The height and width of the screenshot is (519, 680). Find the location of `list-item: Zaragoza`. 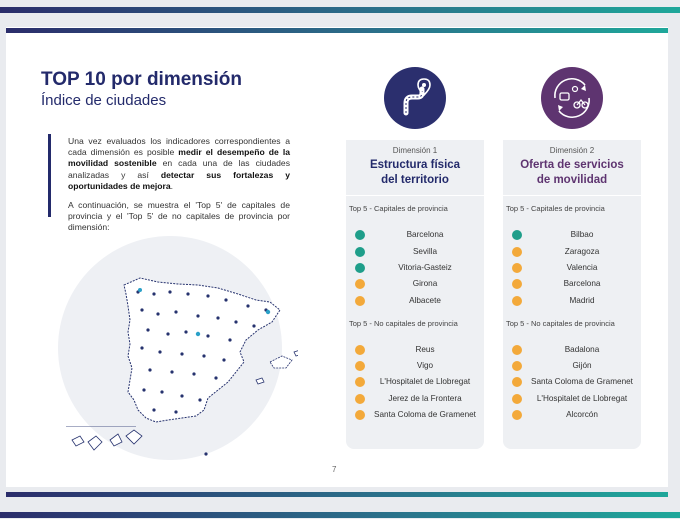

list-item: Zaragoza is located at coordinates (575, 252).